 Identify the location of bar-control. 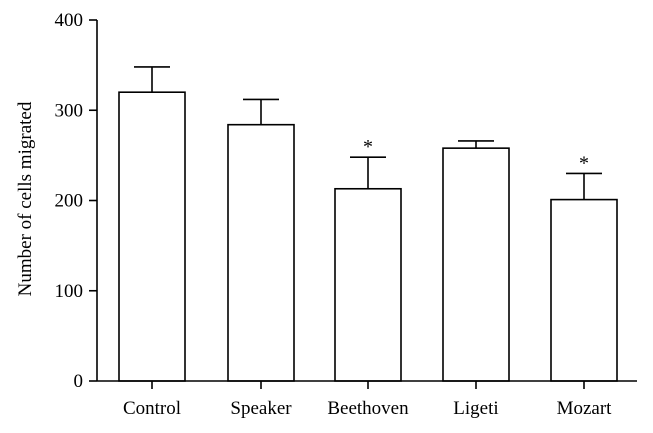
(152, 236).